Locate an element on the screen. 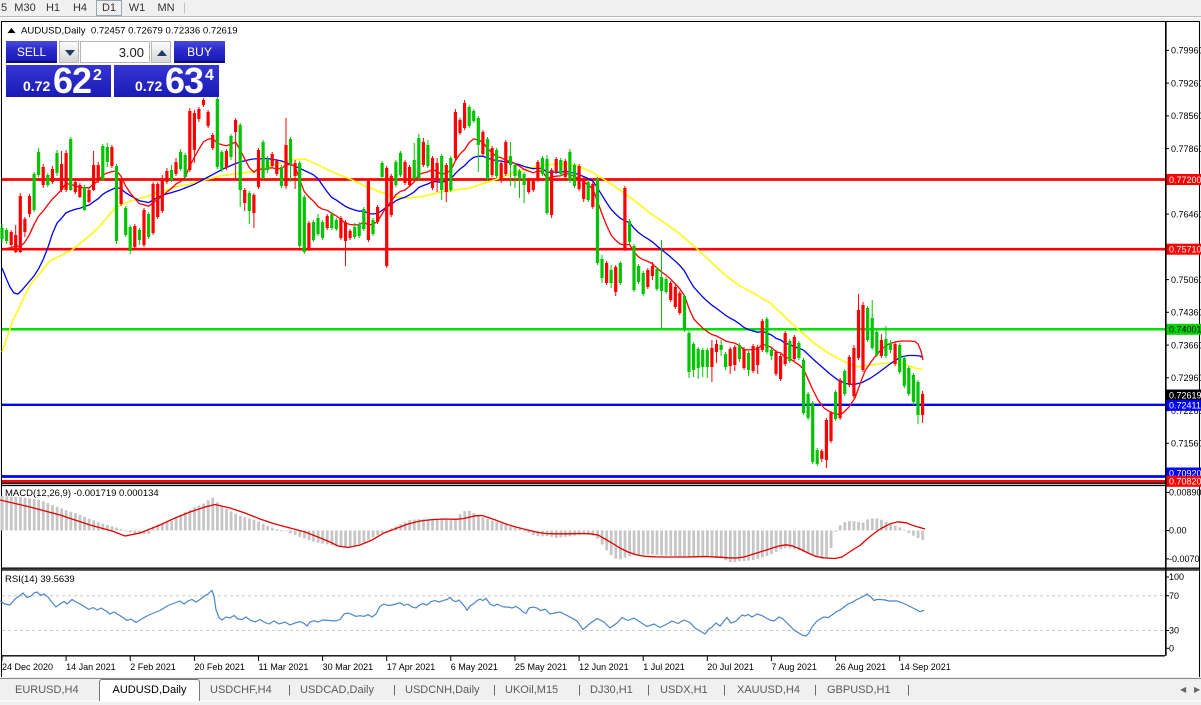 The width and height of the screenshot is (1201, 705). svg-text: 26 Aug 2021 is located at coordinates (861, 667).